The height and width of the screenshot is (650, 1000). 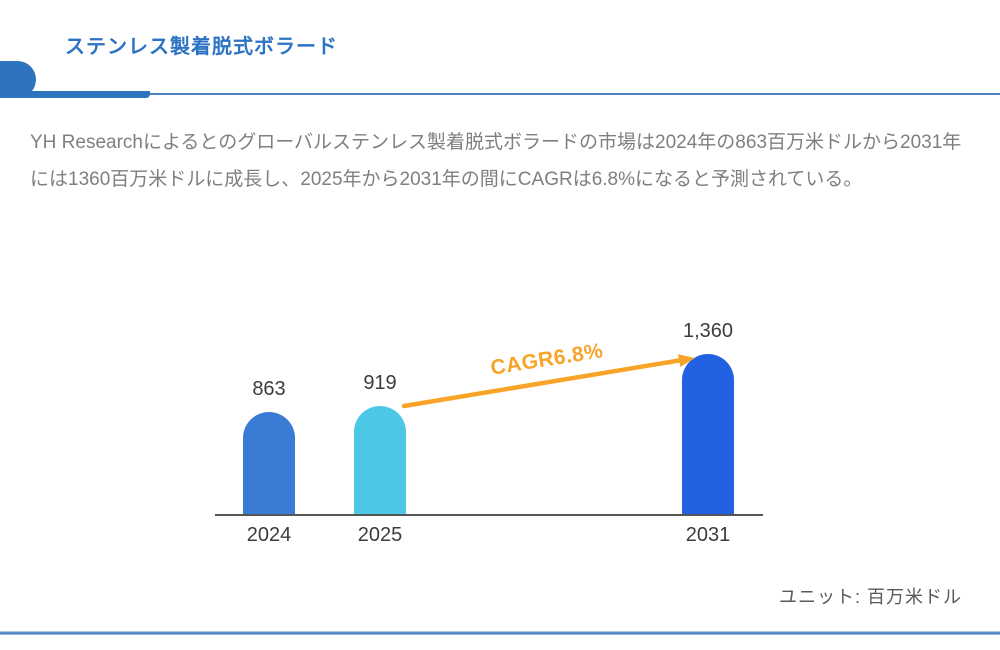 What do you see at coordinates (489, 515) in the screenshot?
I see `x-axis-line` at bounding box center [489, 515].